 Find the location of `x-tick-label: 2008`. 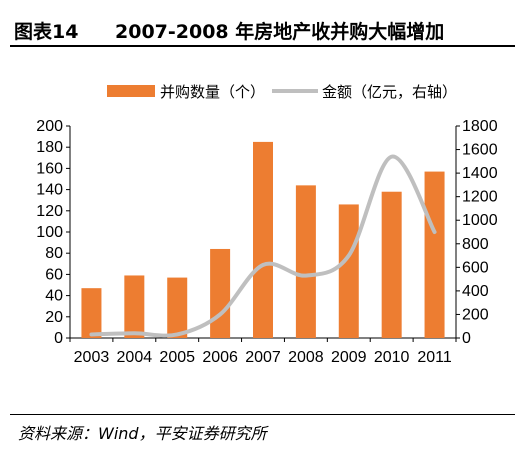

x-tick-label: 2008 is located at coordinates (306, 357).